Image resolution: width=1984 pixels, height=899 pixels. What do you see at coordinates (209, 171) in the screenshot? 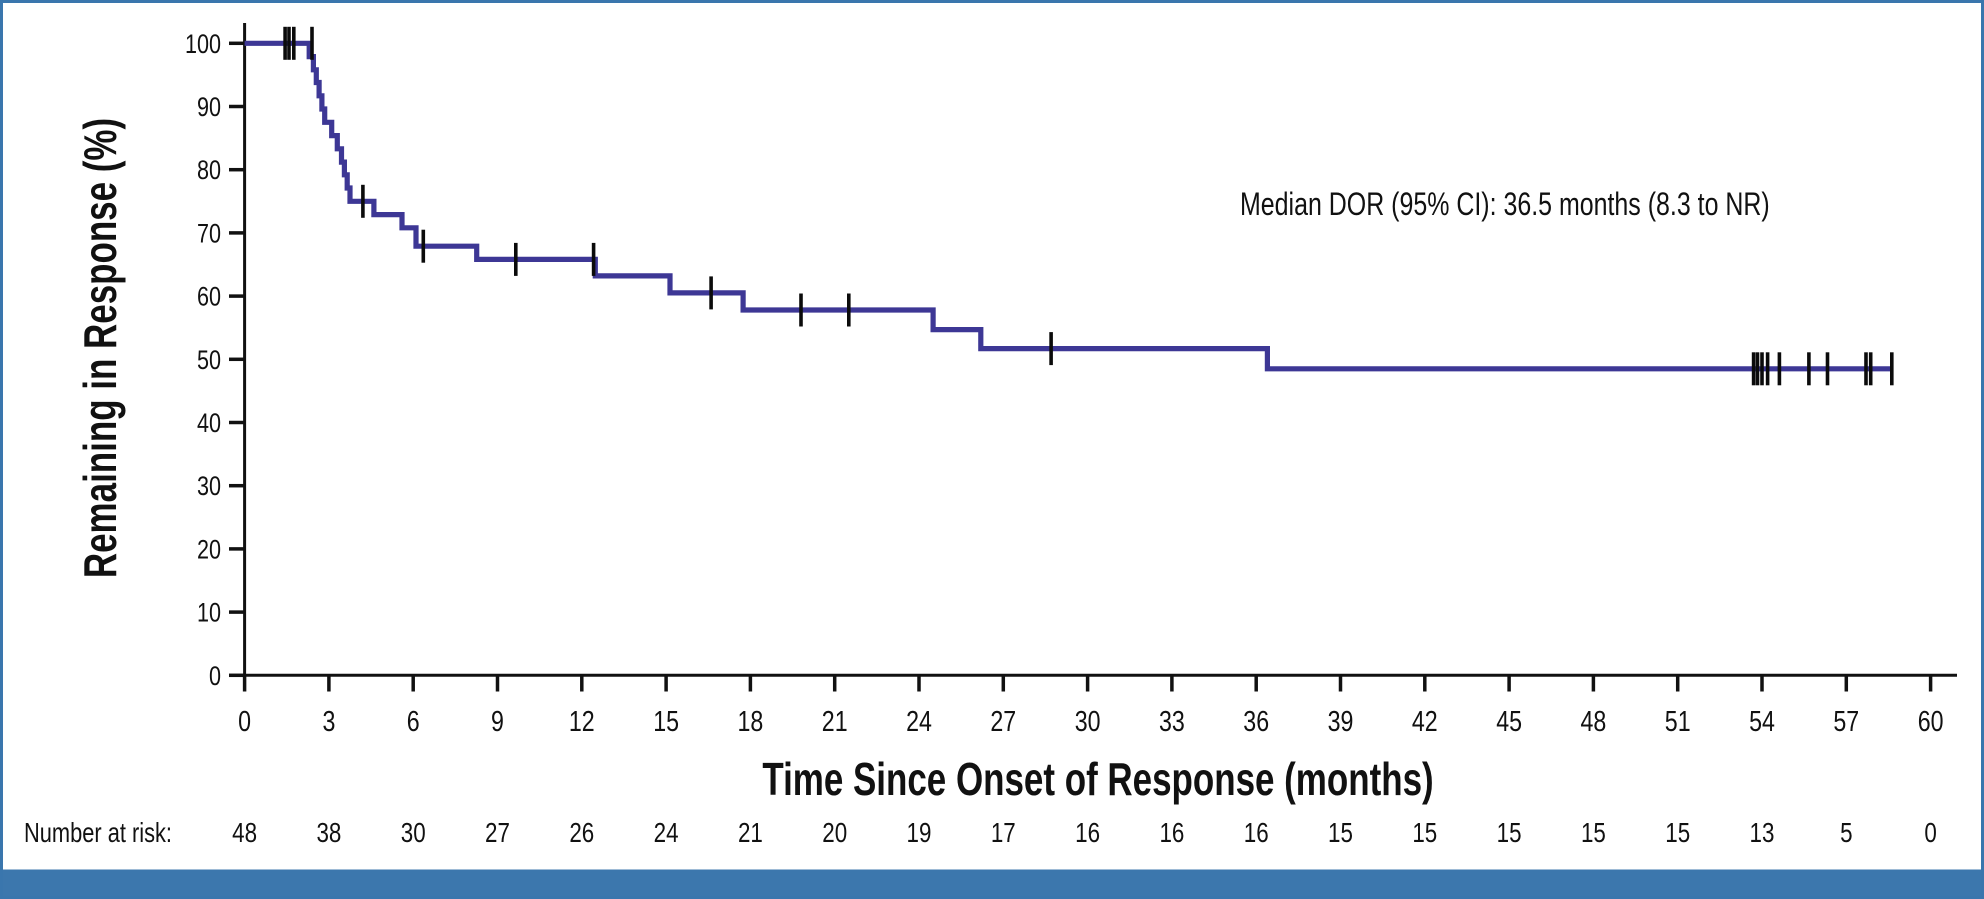
I see `y-tick-label: 80` at bounding box center [209, 171].